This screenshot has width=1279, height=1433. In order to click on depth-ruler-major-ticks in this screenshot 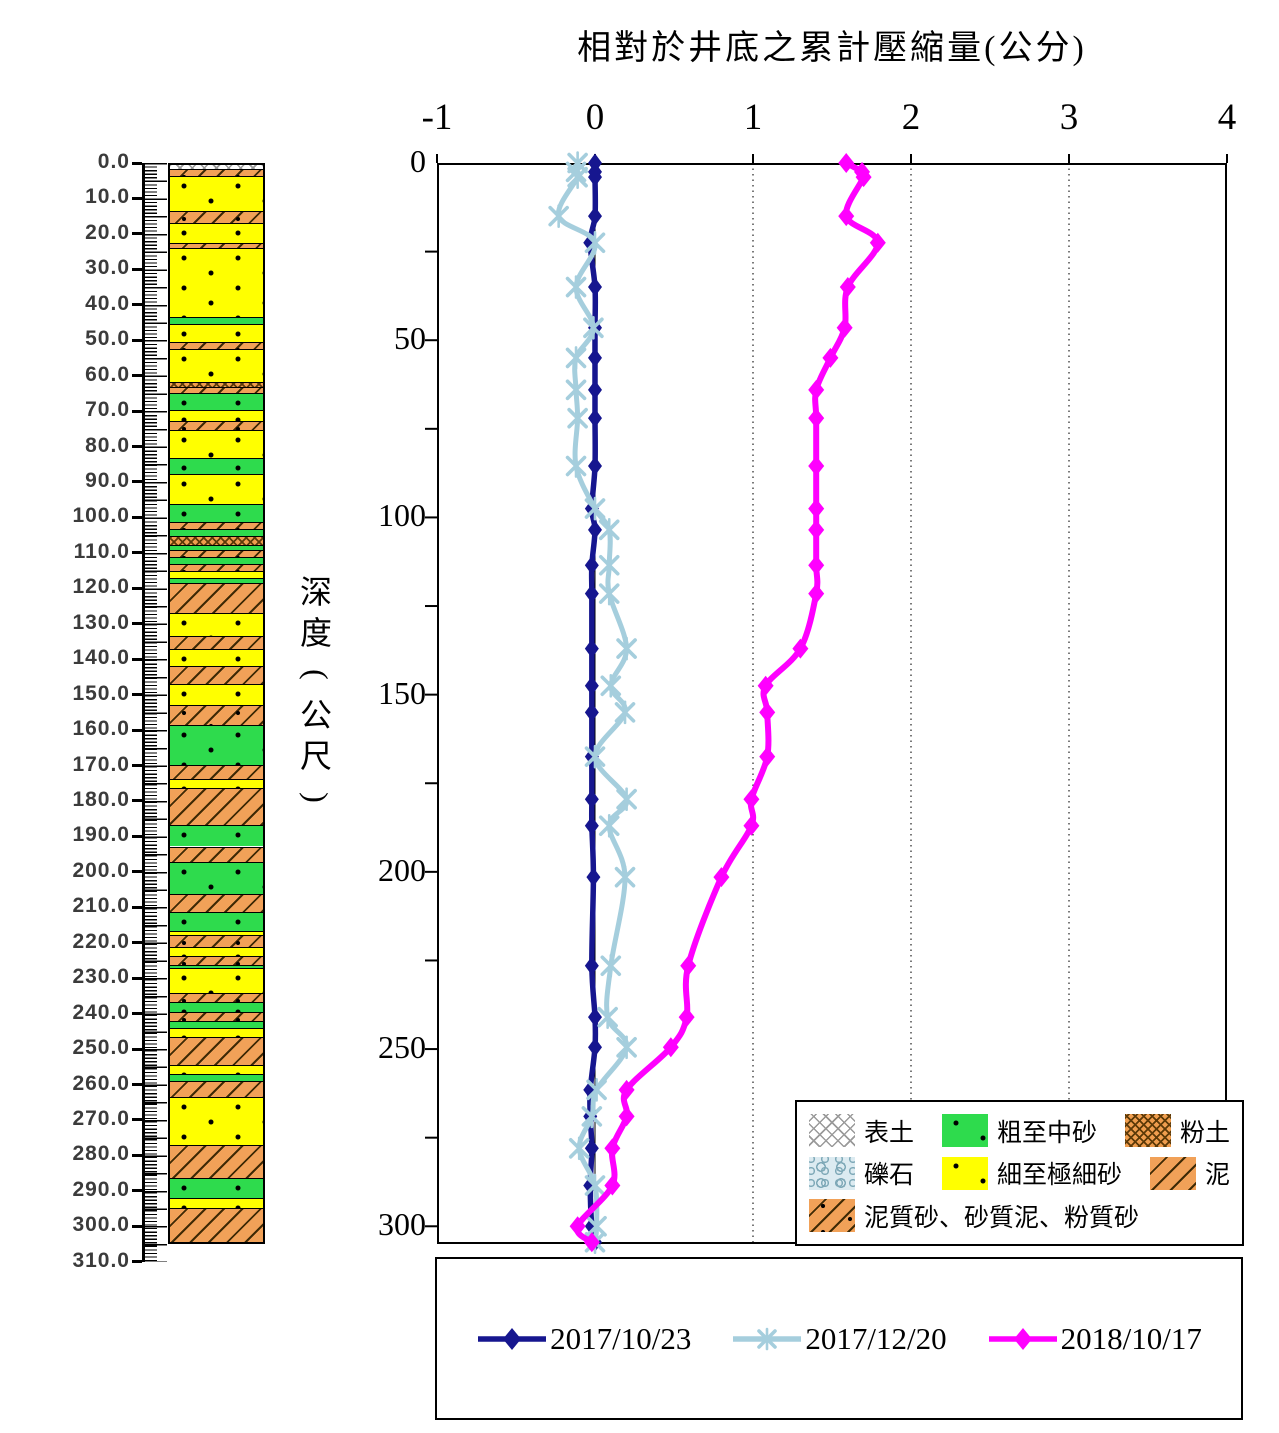, I will do `click(156, 712)`.